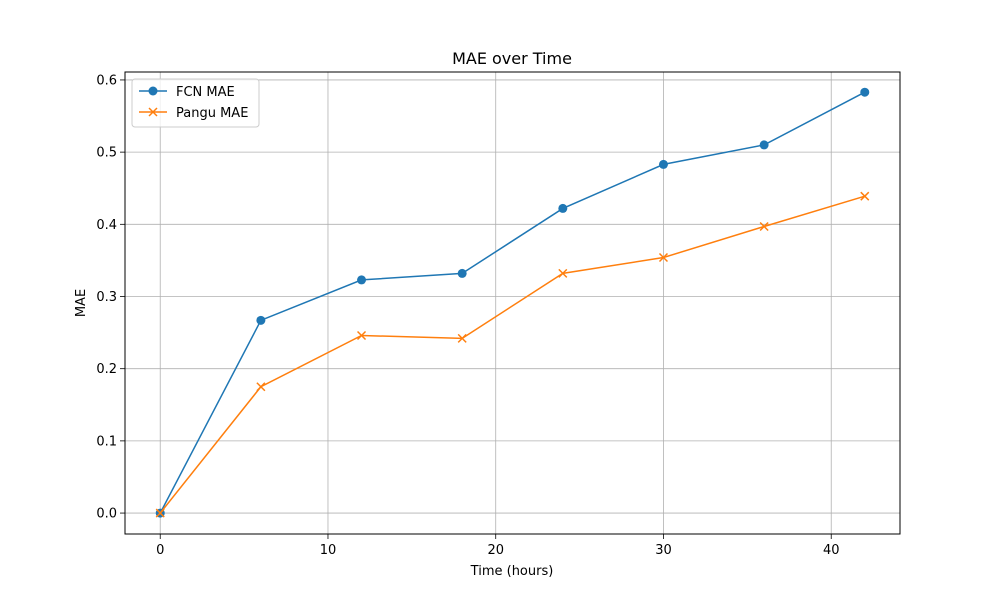 The width and height of the screenshot is (1000, 600). Describe the element at coordinates (106, 441) in the screenshot. I see `y-tick-label: 0.1` at that location.